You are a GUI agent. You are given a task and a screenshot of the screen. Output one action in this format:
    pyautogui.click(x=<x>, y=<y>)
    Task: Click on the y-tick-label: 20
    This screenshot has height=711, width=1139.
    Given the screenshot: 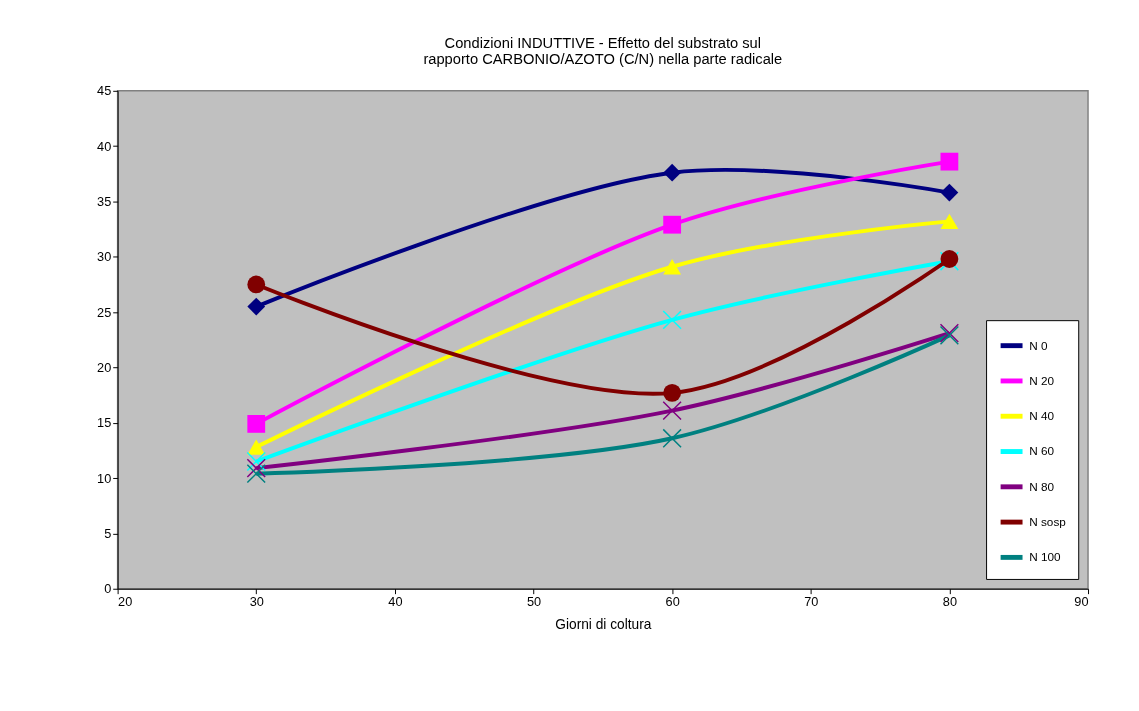 What is the action you would take?
    pyautogui.click(x=104, y=367)
    